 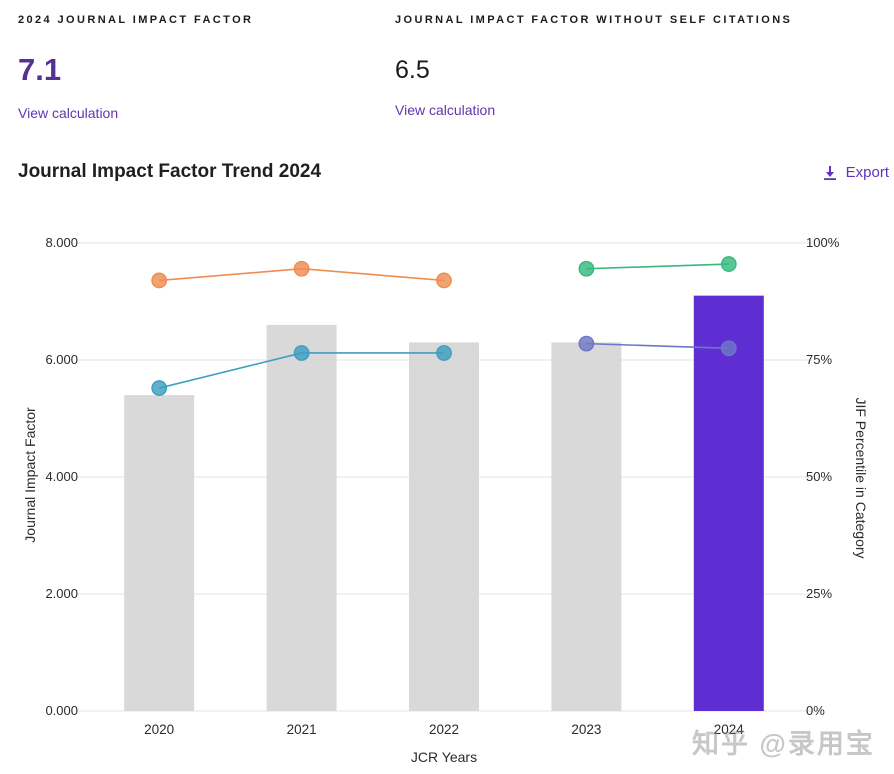 What do you see at coordinates (783, 744) in the screenshot?
I see `watermark: 知乎 @录用宝` at bounding box center [783, 744].